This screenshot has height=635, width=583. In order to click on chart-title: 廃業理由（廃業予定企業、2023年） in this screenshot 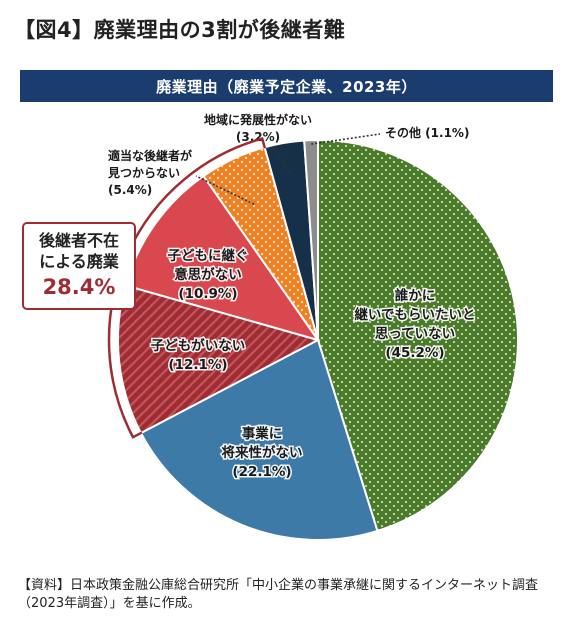, I will do `click(286, 86)`.